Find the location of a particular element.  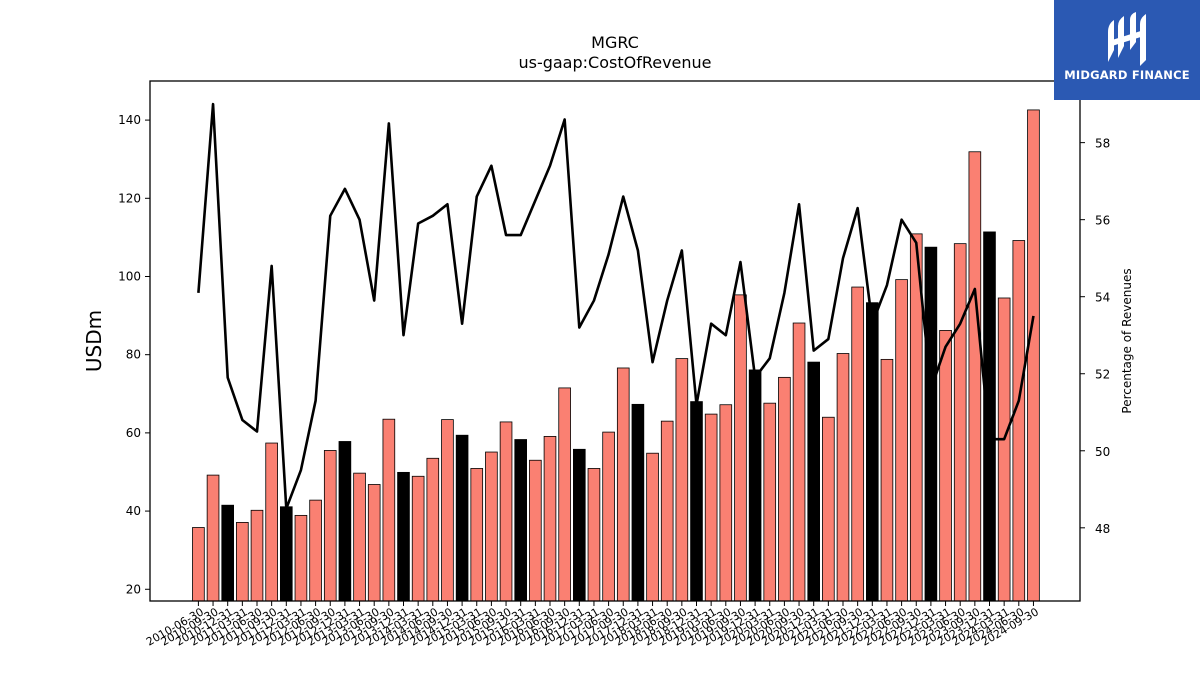

y2-tick-label: 50 is located at coordinates (1102, 452).